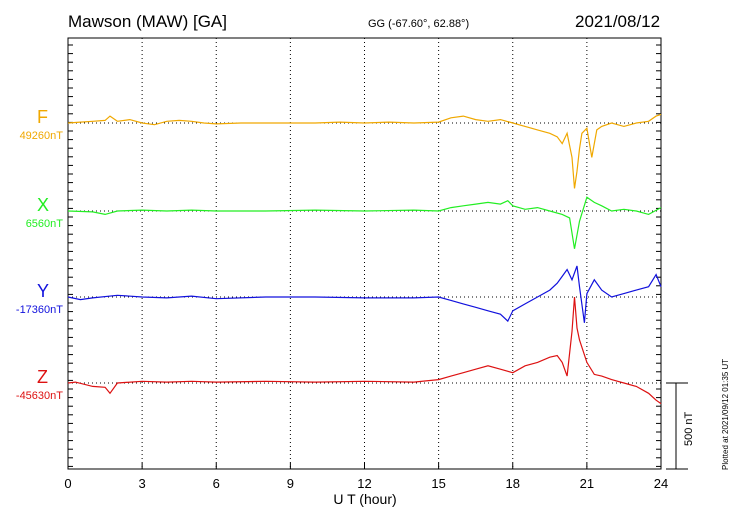 Image resolution: width=730 pixels, height=520 pixels. Describe the element at coordinates (438, 483) in the screenshot. I see `x-tick-label: 15` at that location.